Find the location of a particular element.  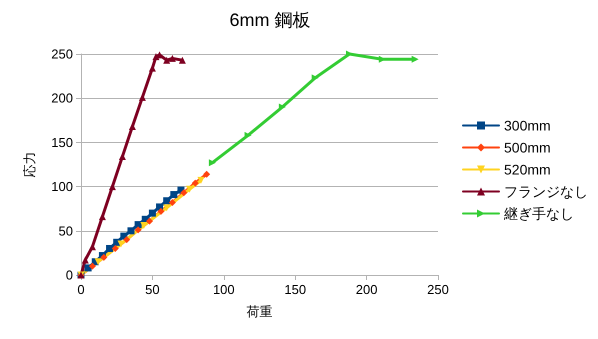

legend-label: 300mm is located at coordinates (527, 126).